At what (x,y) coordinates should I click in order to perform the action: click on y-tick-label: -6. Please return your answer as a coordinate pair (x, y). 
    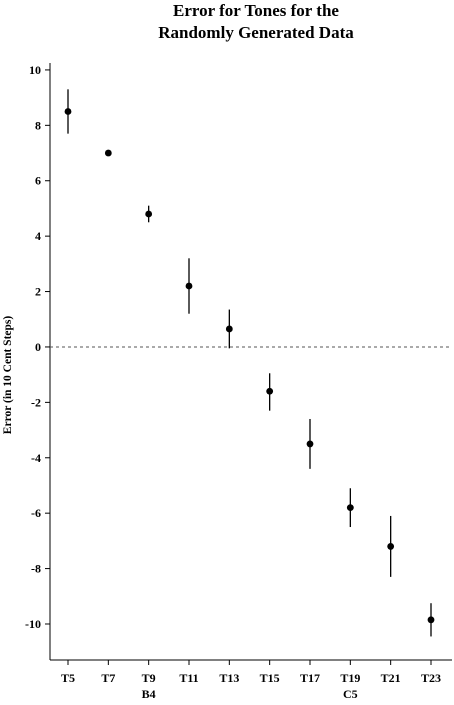
    Looking at the image, I should click on (36, 513).